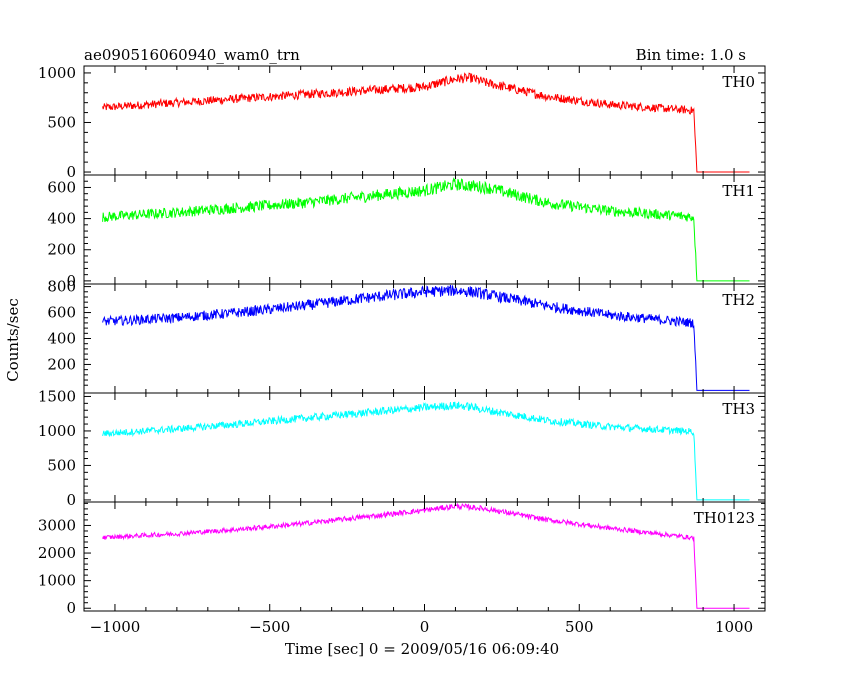  I want to click on series-line-th1, so click(426, 229).